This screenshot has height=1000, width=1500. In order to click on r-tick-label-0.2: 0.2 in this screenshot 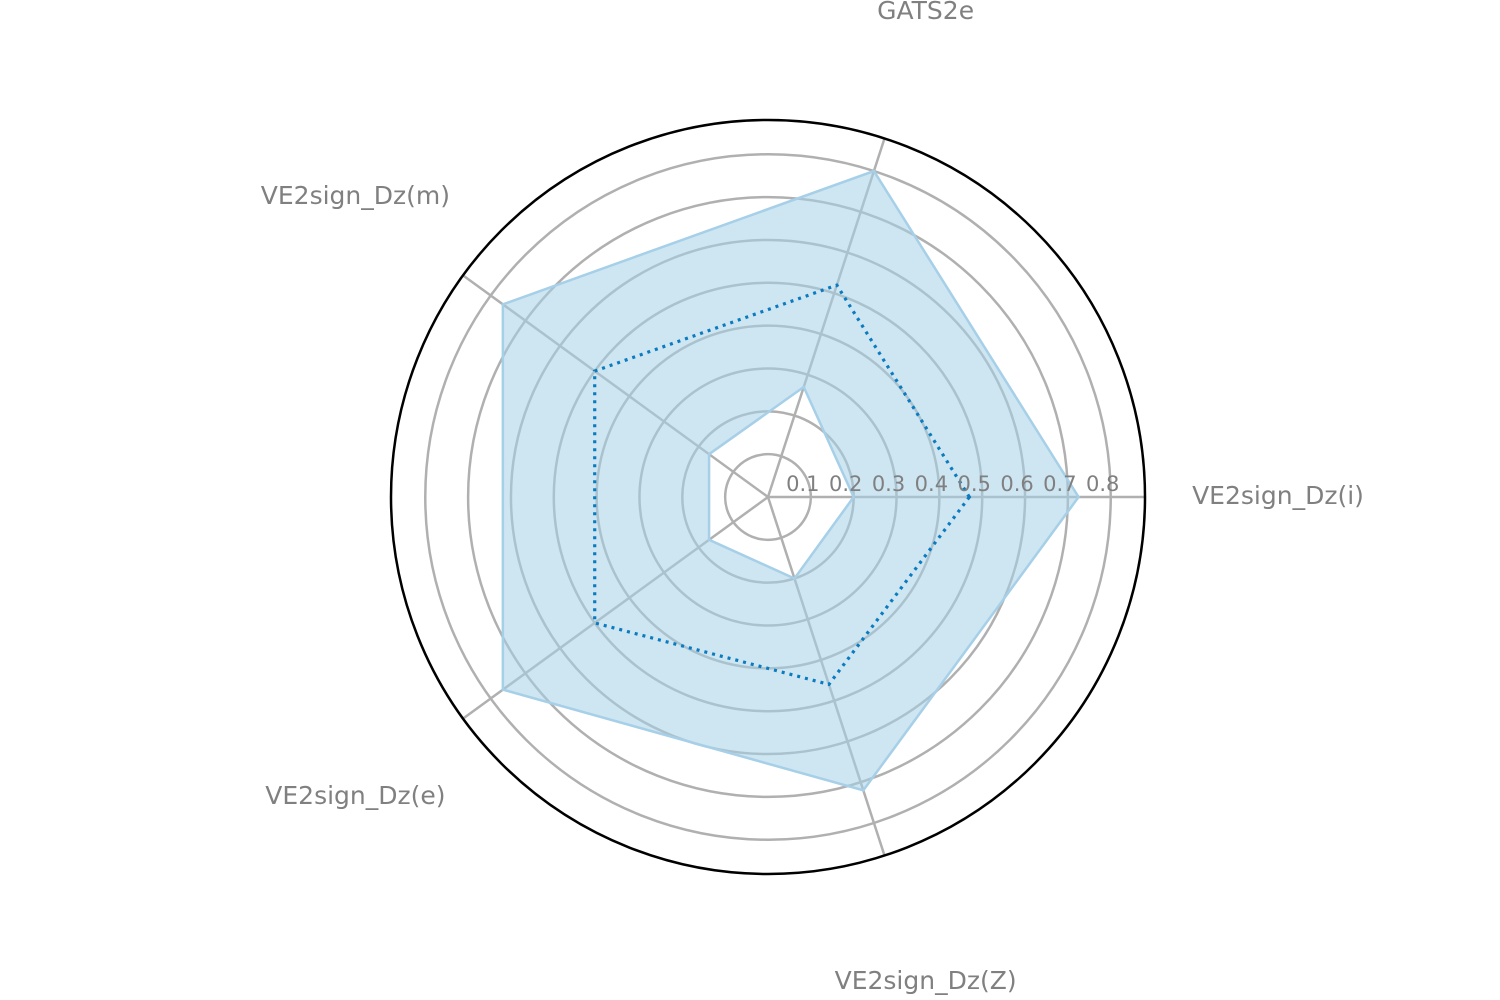, I will do `click(845, 484)`.